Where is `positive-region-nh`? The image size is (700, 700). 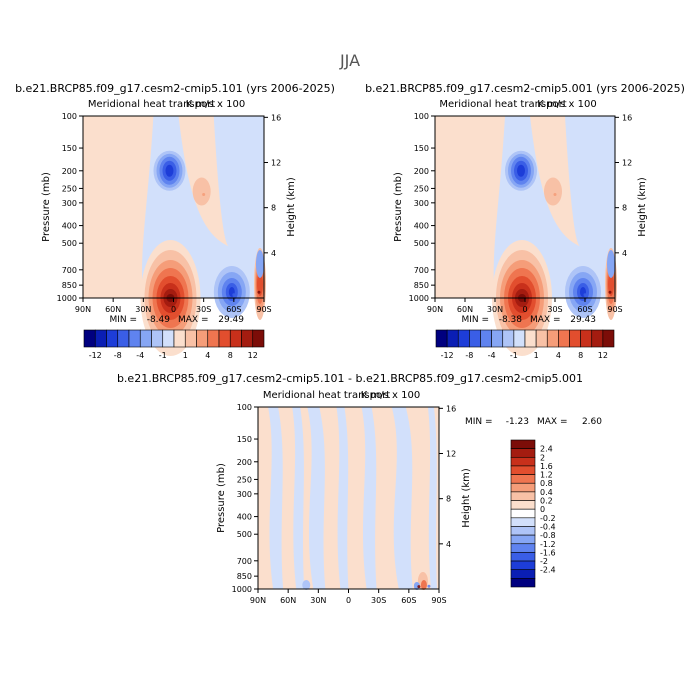 positive-region-nh is located at coordinates (470, 207).